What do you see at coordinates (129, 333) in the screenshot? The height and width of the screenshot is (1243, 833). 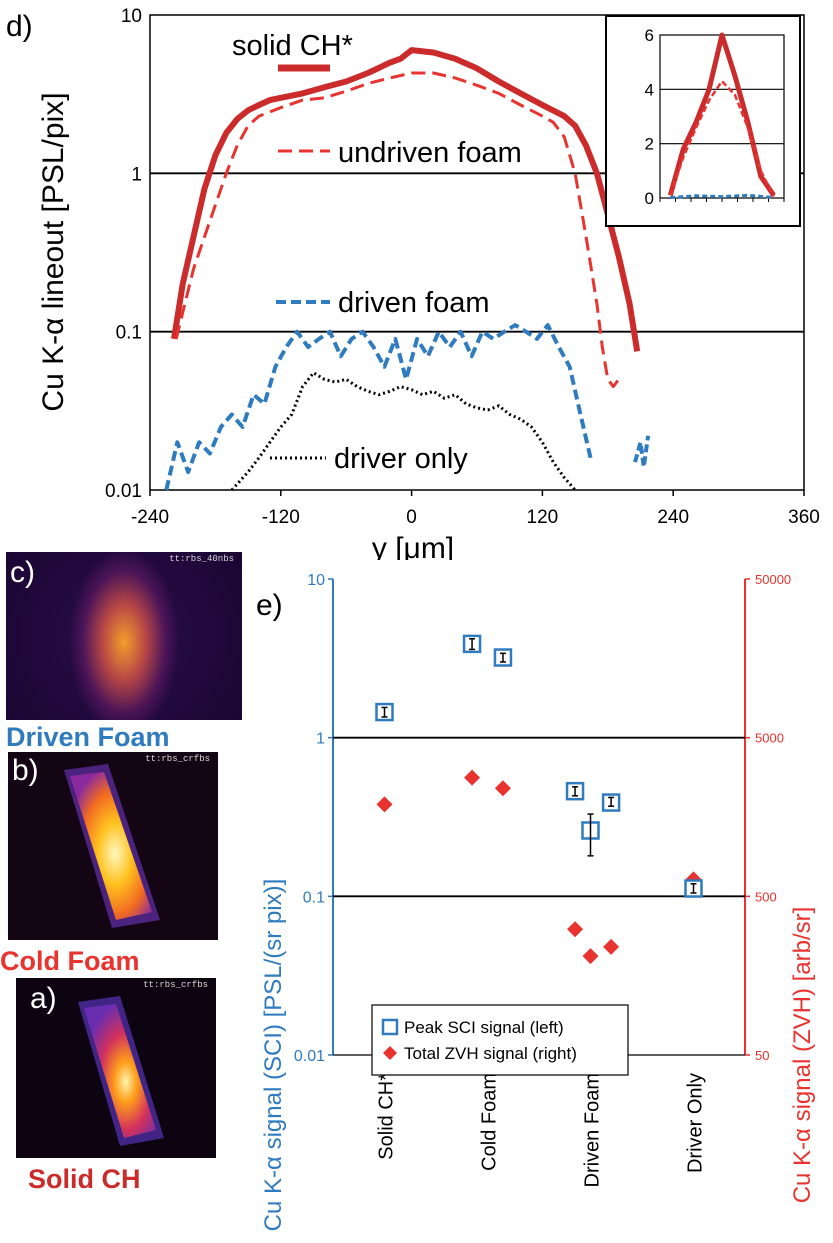 I see `y-tick-label: 0.1` at bounding box center [129, 333].